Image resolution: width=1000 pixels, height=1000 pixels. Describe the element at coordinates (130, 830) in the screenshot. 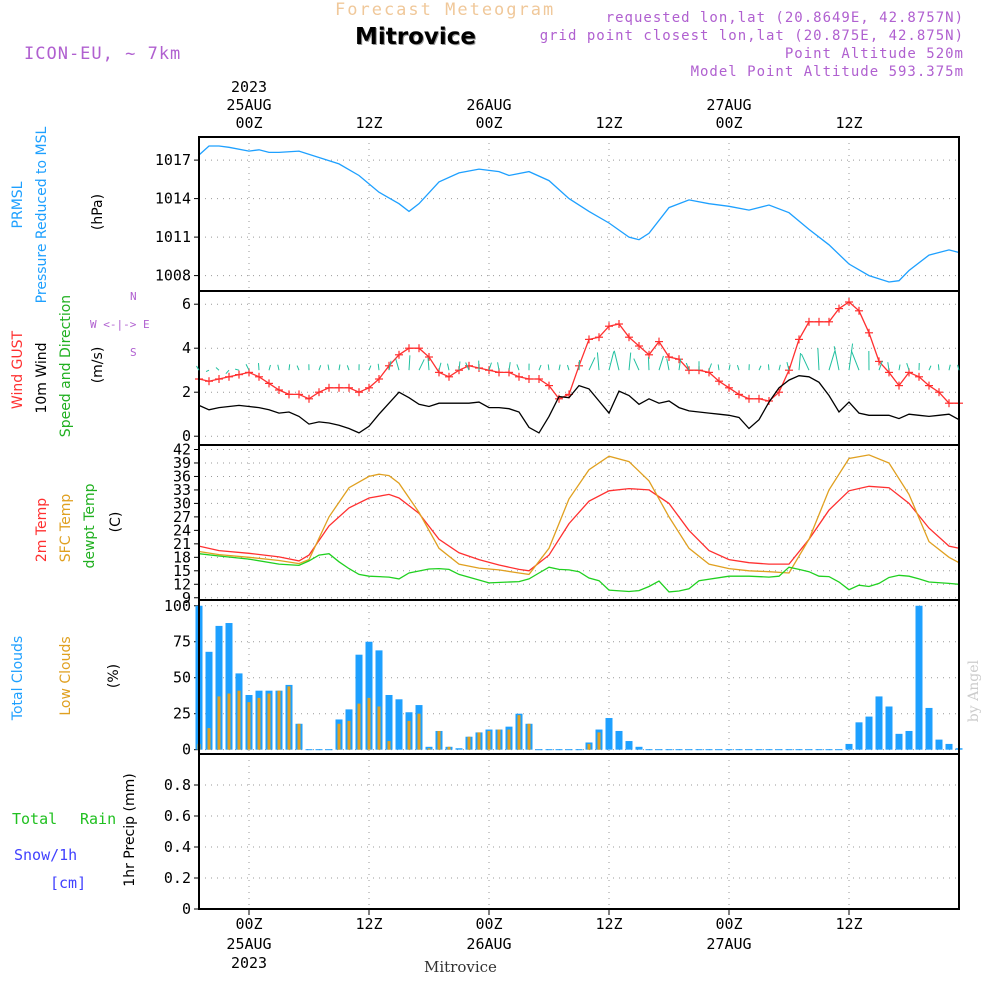

I see `precip-unit: 1hr Precip (mm)` at that location.